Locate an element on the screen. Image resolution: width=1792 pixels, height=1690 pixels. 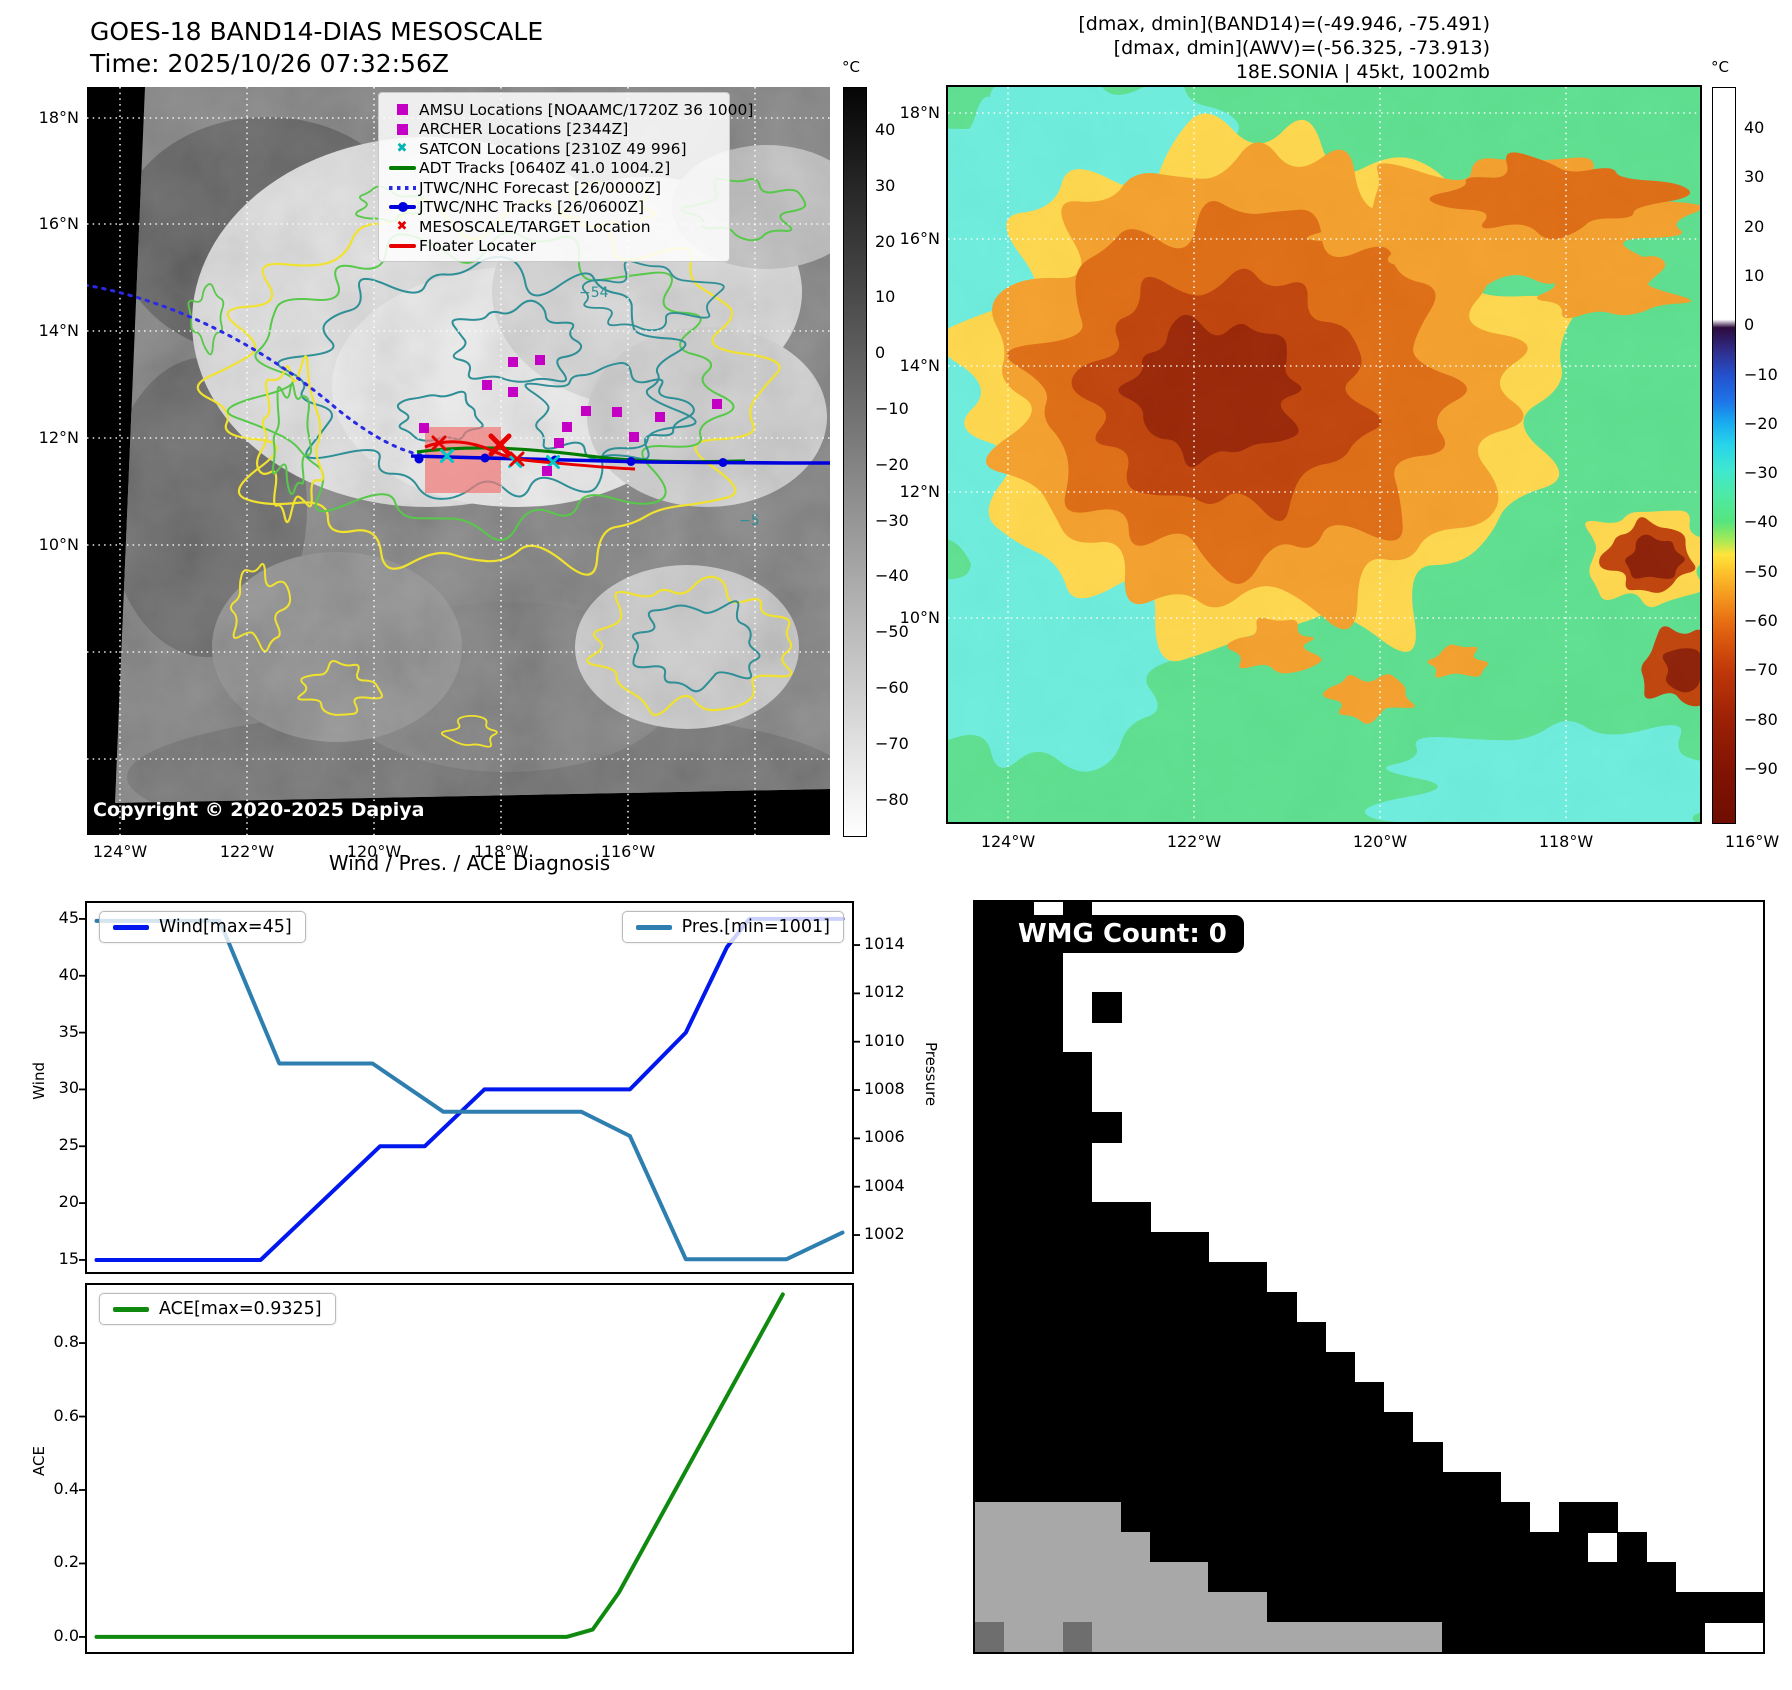
ace-line-swatch is located at coordinates (131, 1309).